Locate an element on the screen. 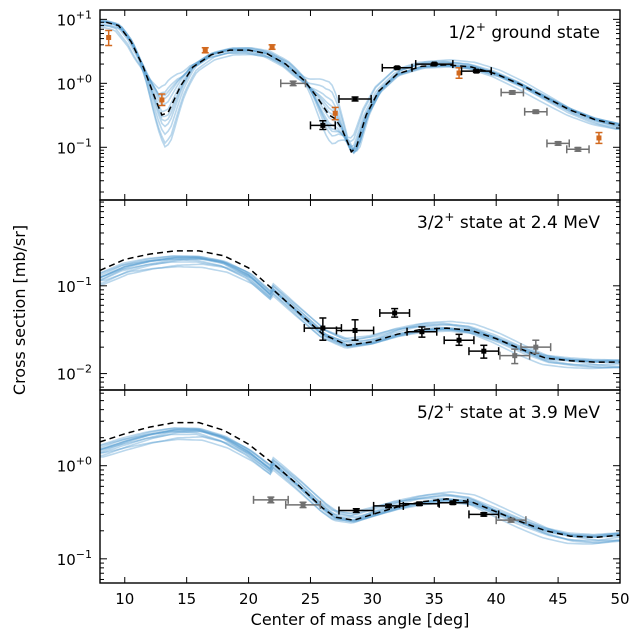  x-axis-label: Center of mass angle [deg] is located at coordinates (360, 619).